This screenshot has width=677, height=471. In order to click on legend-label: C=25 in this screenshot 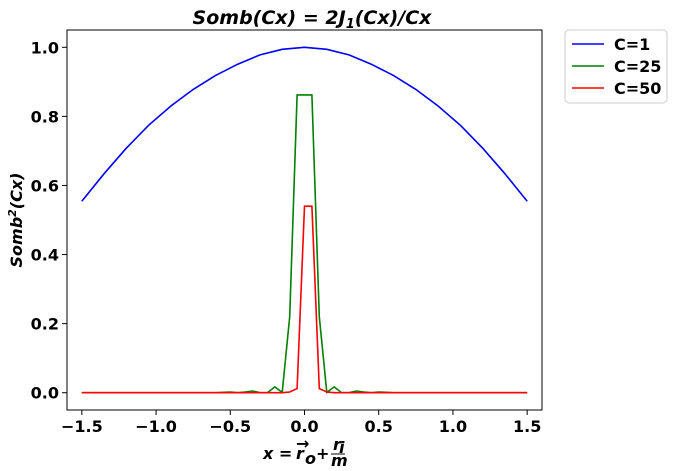, I will do `click(637, 66)`.